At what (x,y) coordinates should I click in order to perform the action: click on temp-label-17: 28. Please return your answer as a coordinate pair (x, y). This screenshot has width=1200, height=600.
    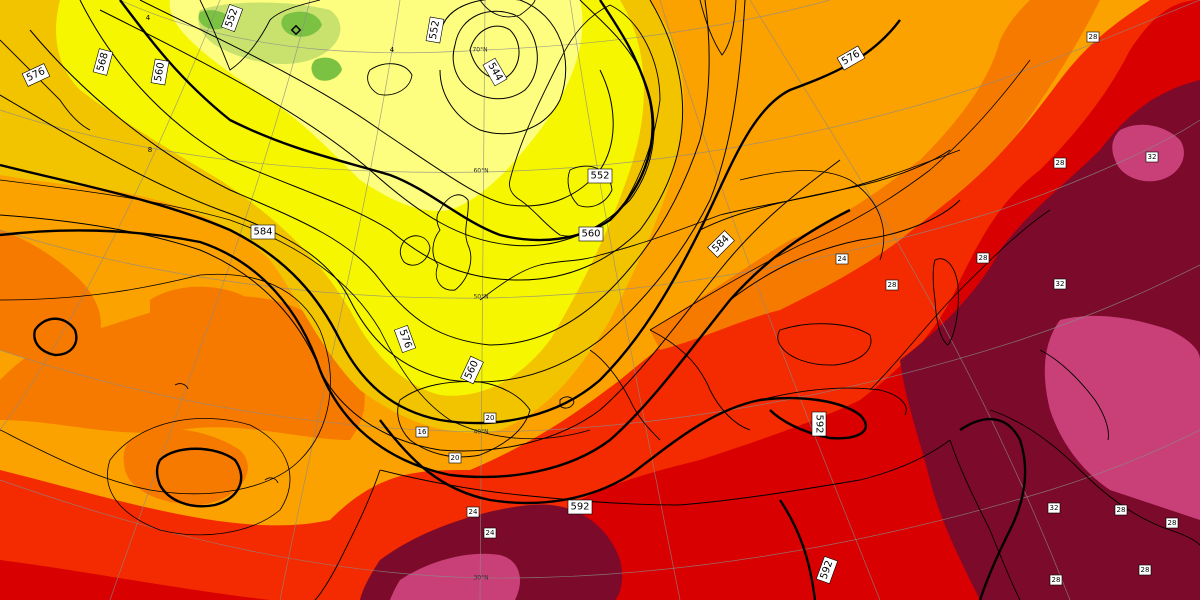
    Looking at the image, I should click on (1056, 580).